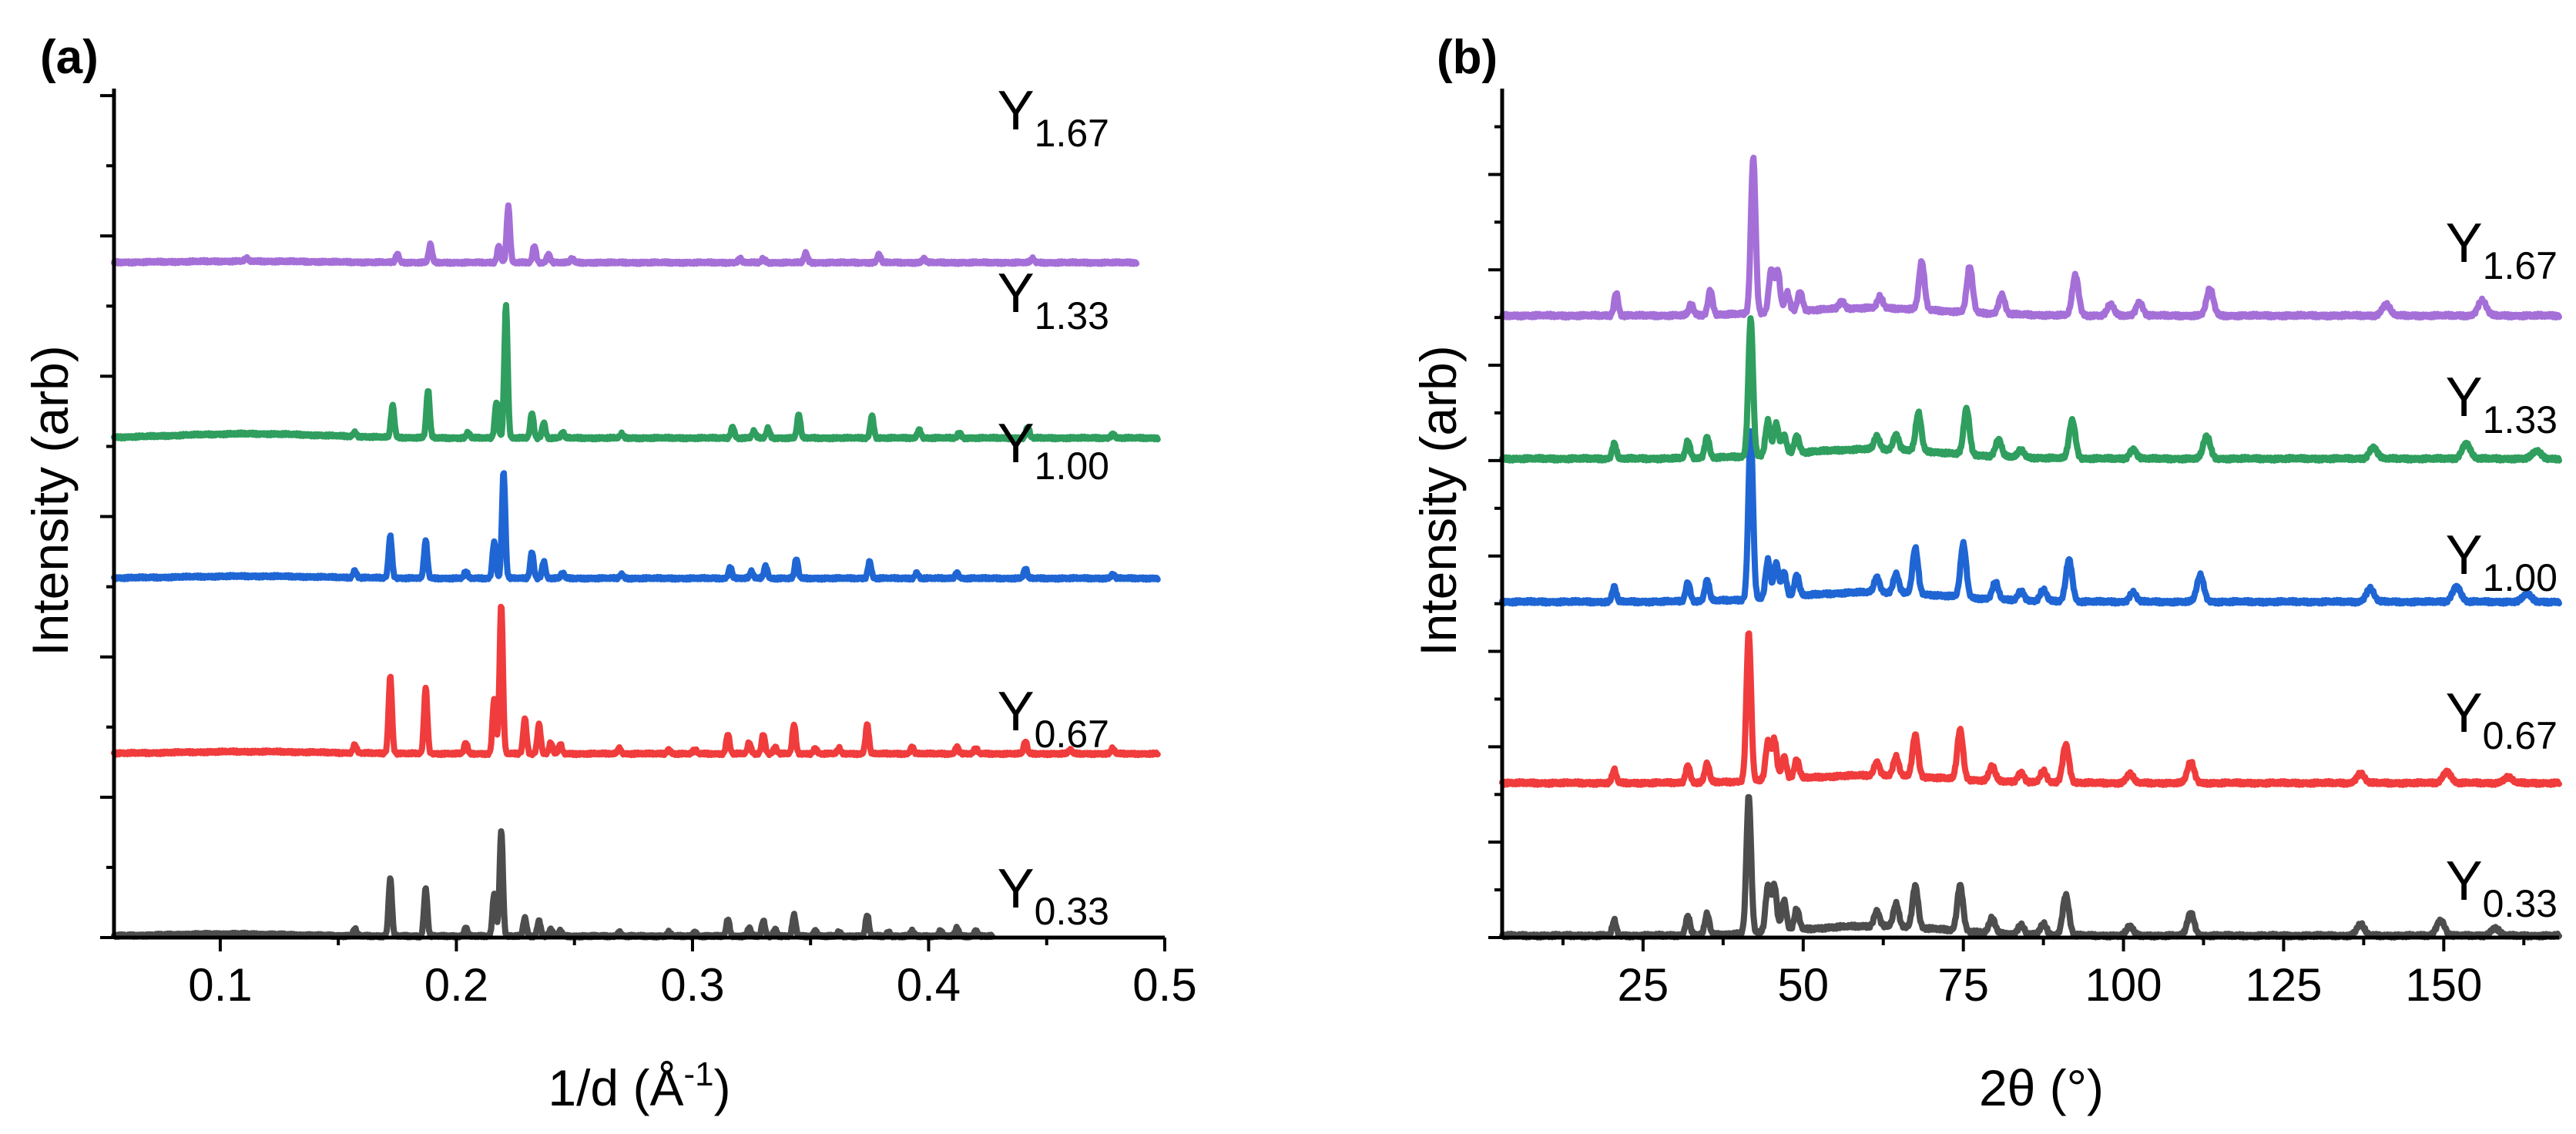 The image size is (2576, 1134). Describe the element at coordinates (2502, 404) in the screenshot. I see `panel-b-legend-1-33: Y1.33` at that location.